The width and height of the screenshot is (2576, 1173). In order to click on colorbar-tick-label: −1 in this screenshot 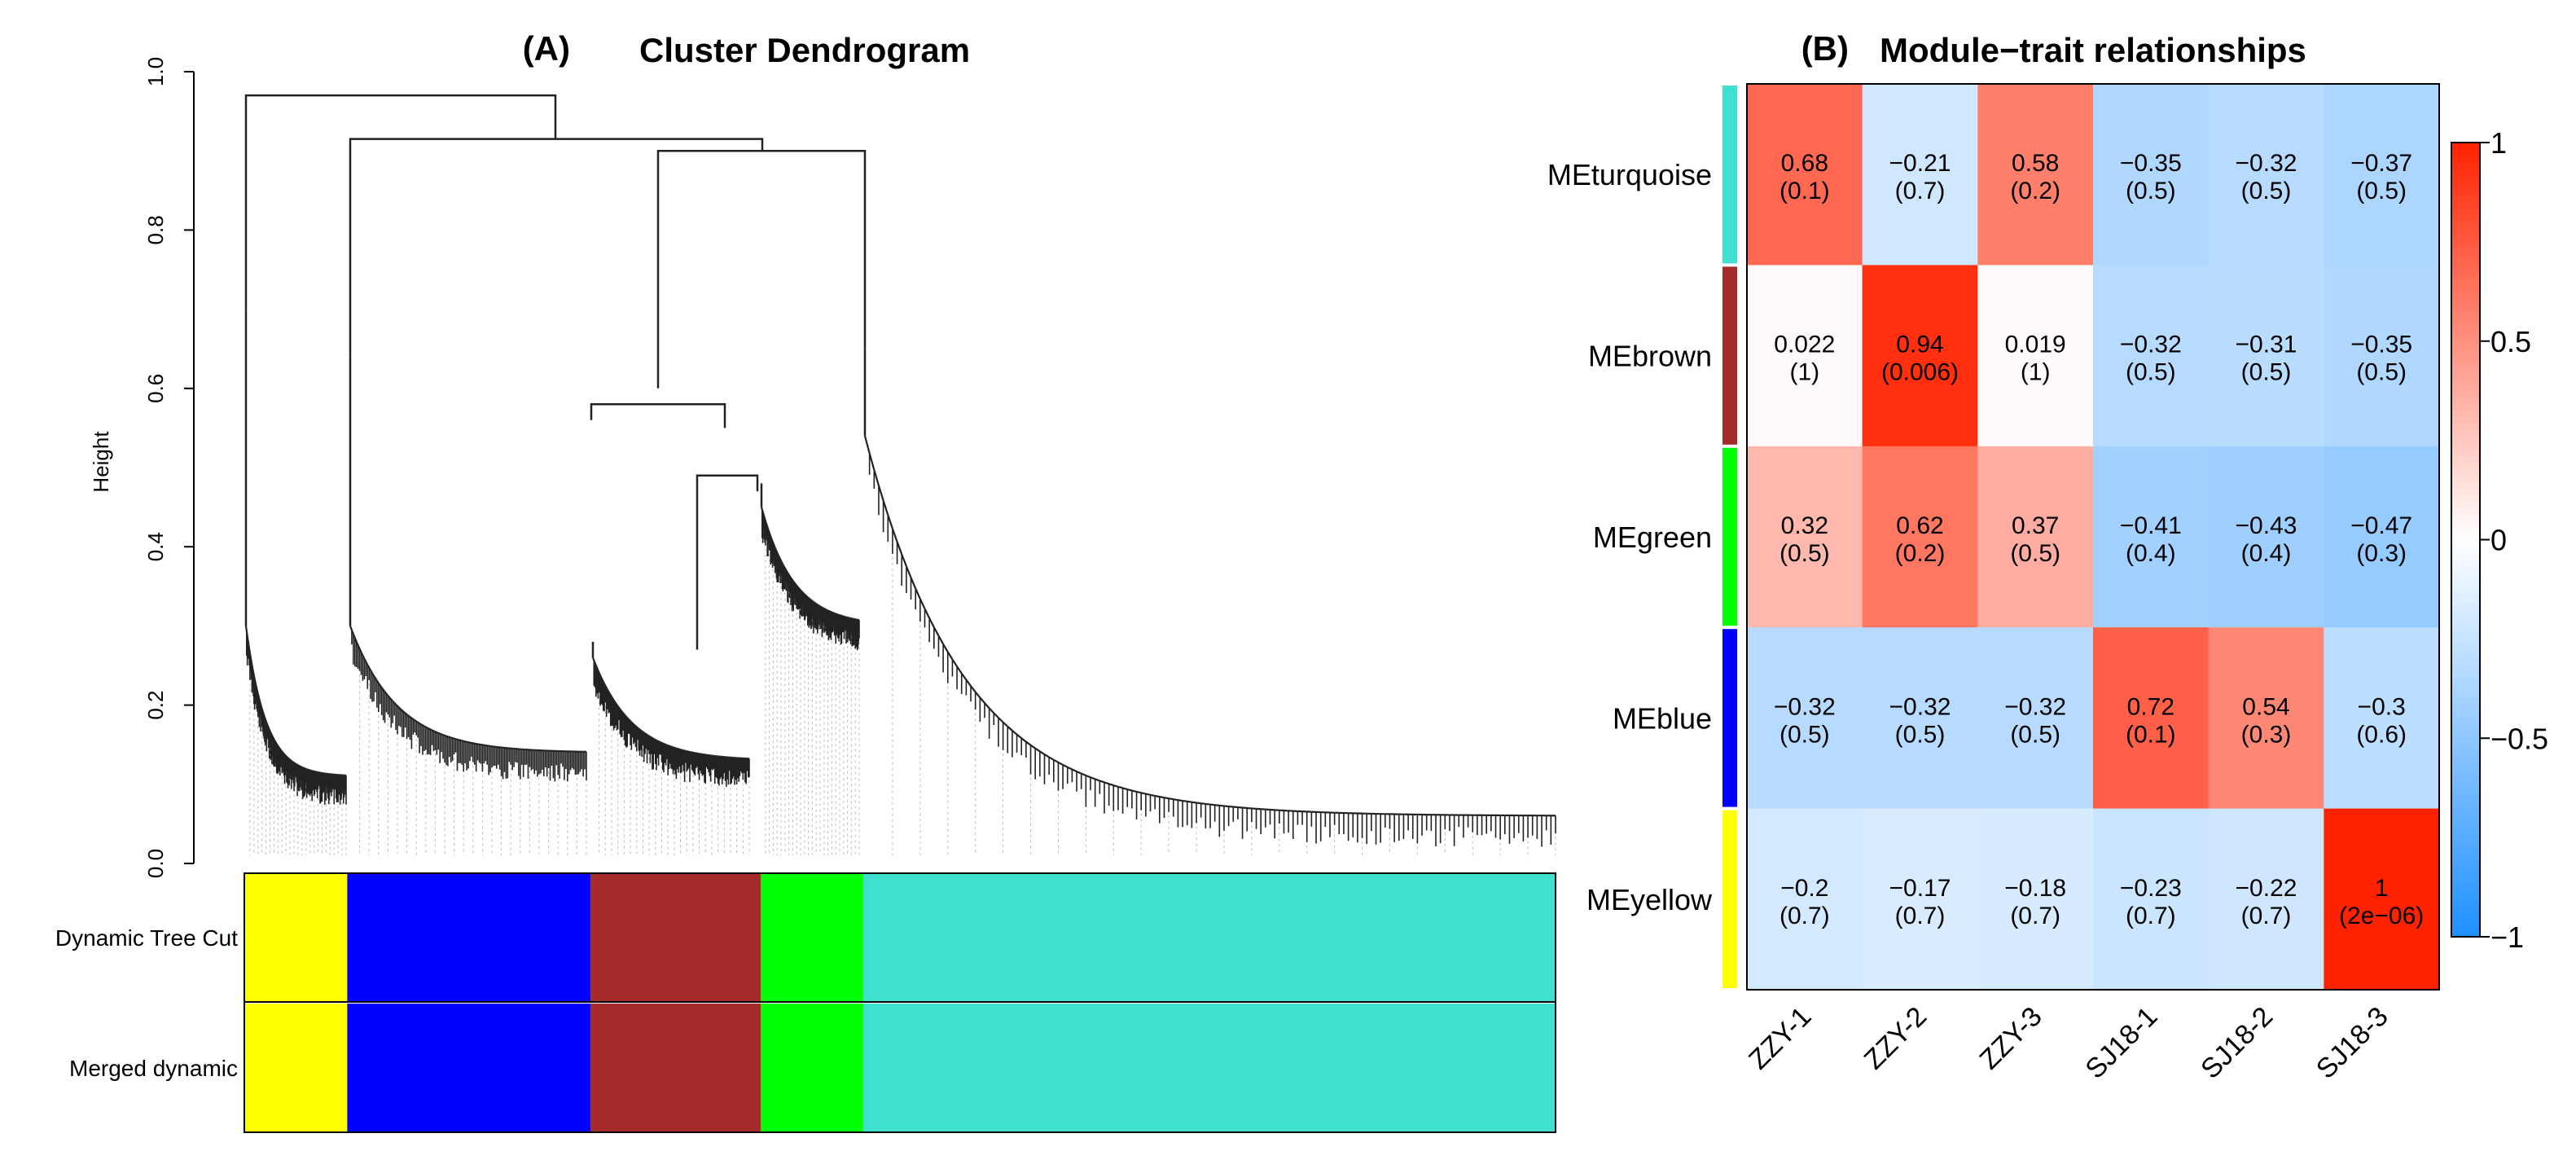, I will do `click(2507, 937)`.